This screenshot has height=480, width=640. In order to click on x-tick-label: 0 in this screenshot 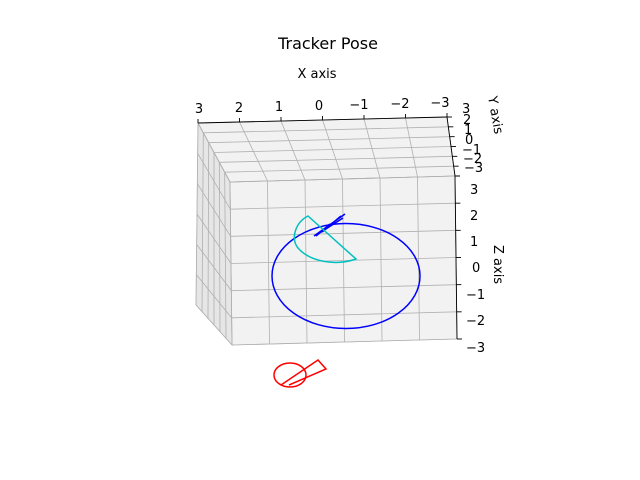, I will do `click(319, 106)`.